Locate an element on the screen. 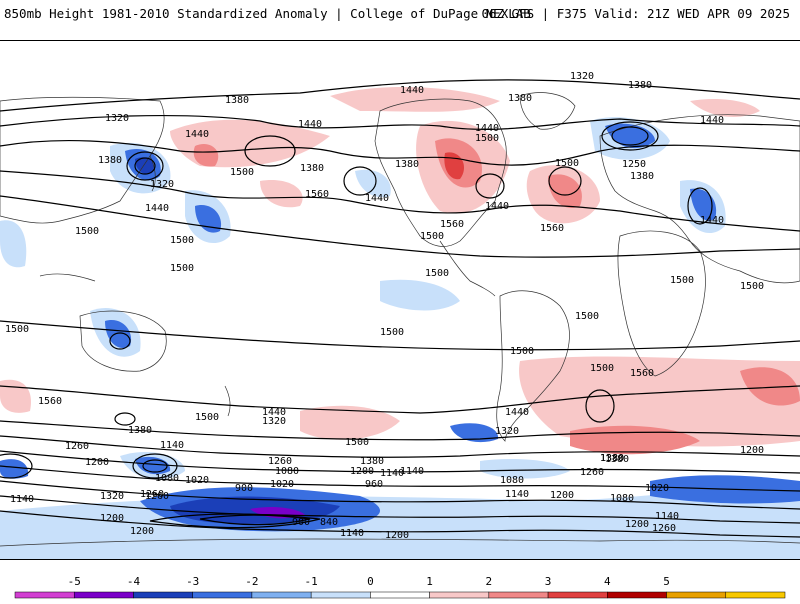  colorbar-tick-label: 5 is located at coordinates (666, 581).